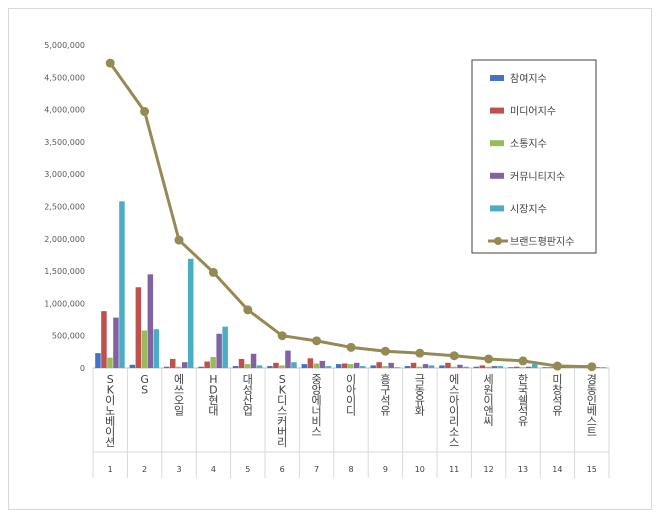 This screenshot has width=660, height=520. Describe the element at coordinates (528, 144) in the screenshot. I see `legend-label: 소통지수` at that location.